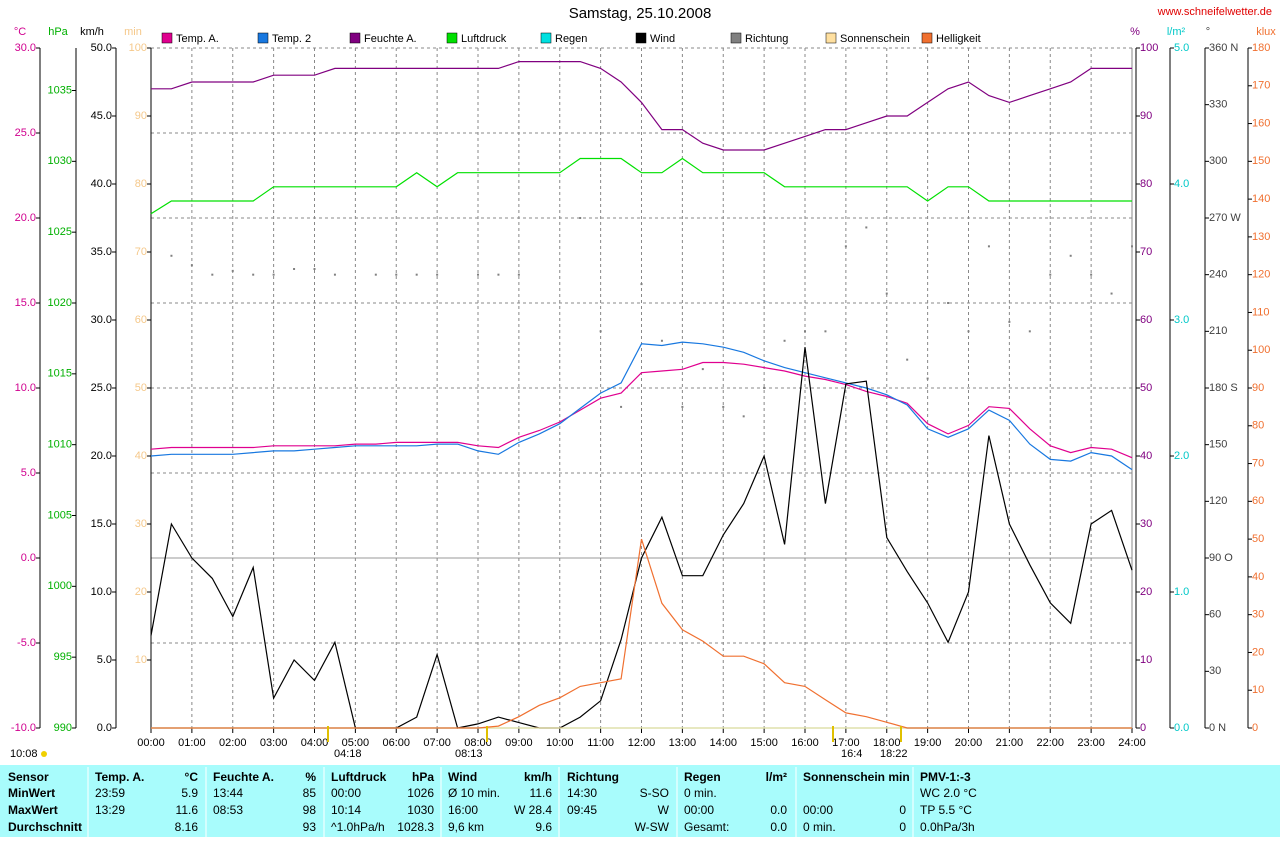 This screenshot has width=1280, height=842. Describe the element at coordinates (1218, 445) in the screenshot. I see `y-tick-label: 150` at that location.